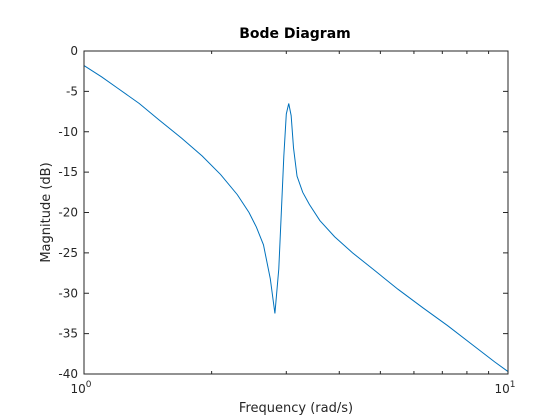  Describe the element at coordinates (68, 334) in the screenshot. I see `y-tick-label: -35` at that location.